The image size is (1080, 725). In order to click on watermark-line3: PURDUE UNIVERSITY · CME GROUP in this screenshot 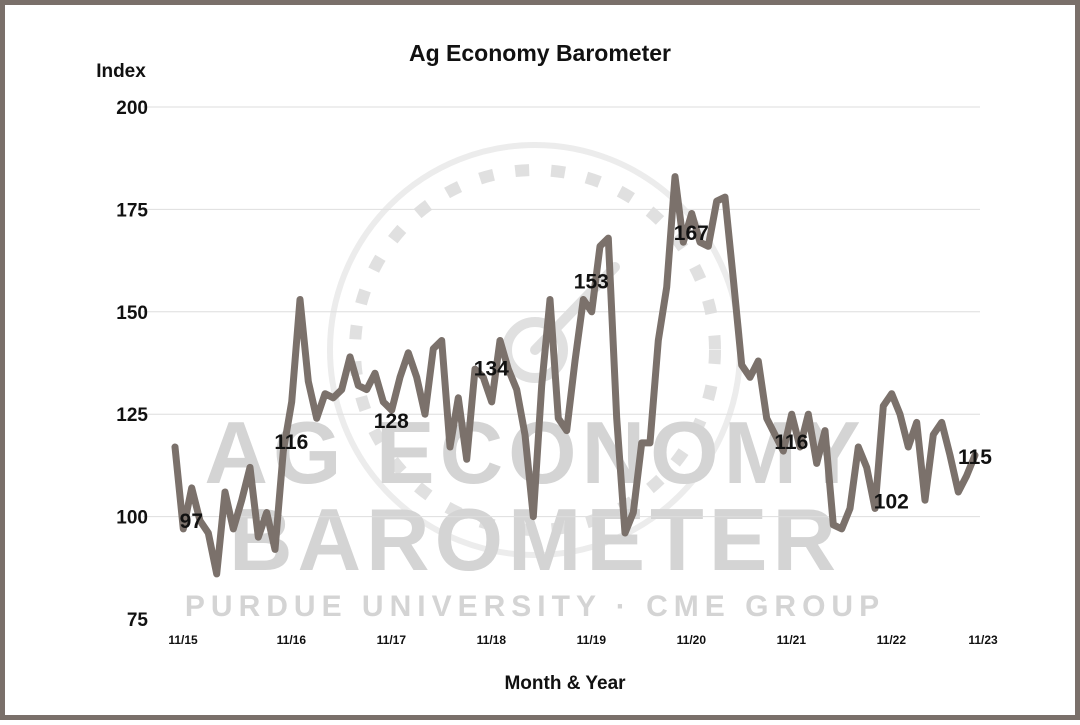, I will do `click(535, 606)`.